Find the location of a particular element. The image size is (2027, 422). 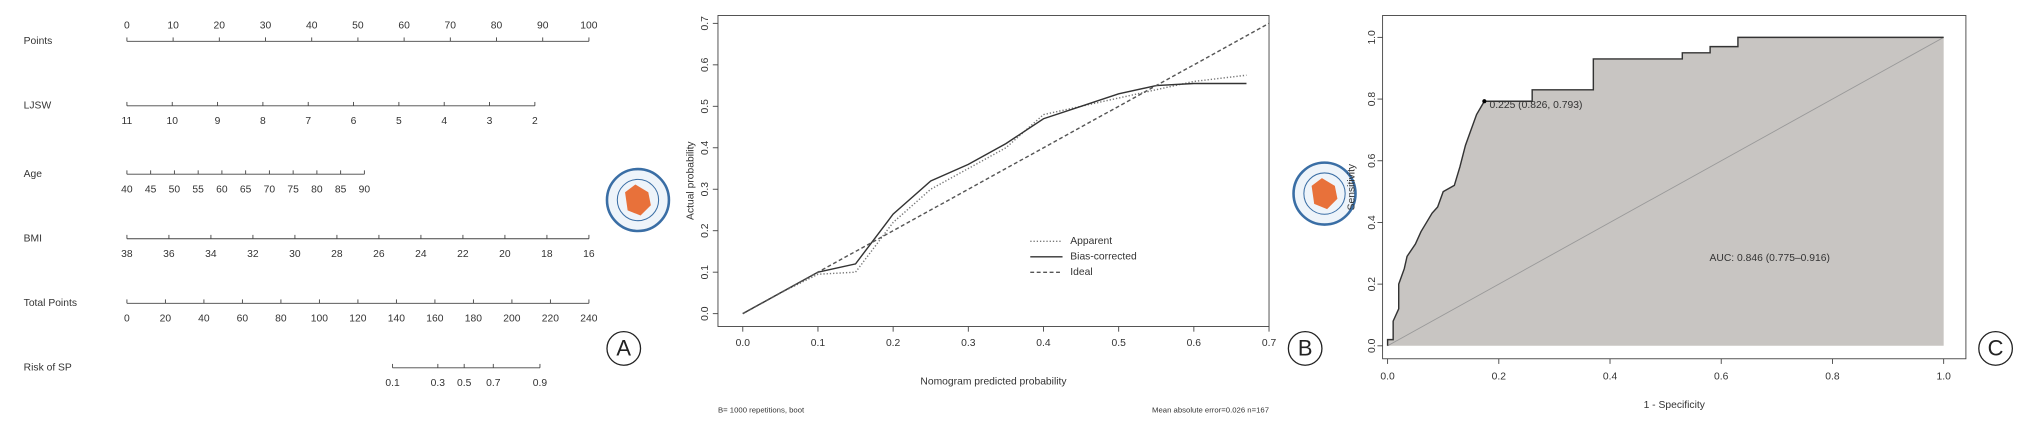

row-label: Age is located at coordinates (33, 174).